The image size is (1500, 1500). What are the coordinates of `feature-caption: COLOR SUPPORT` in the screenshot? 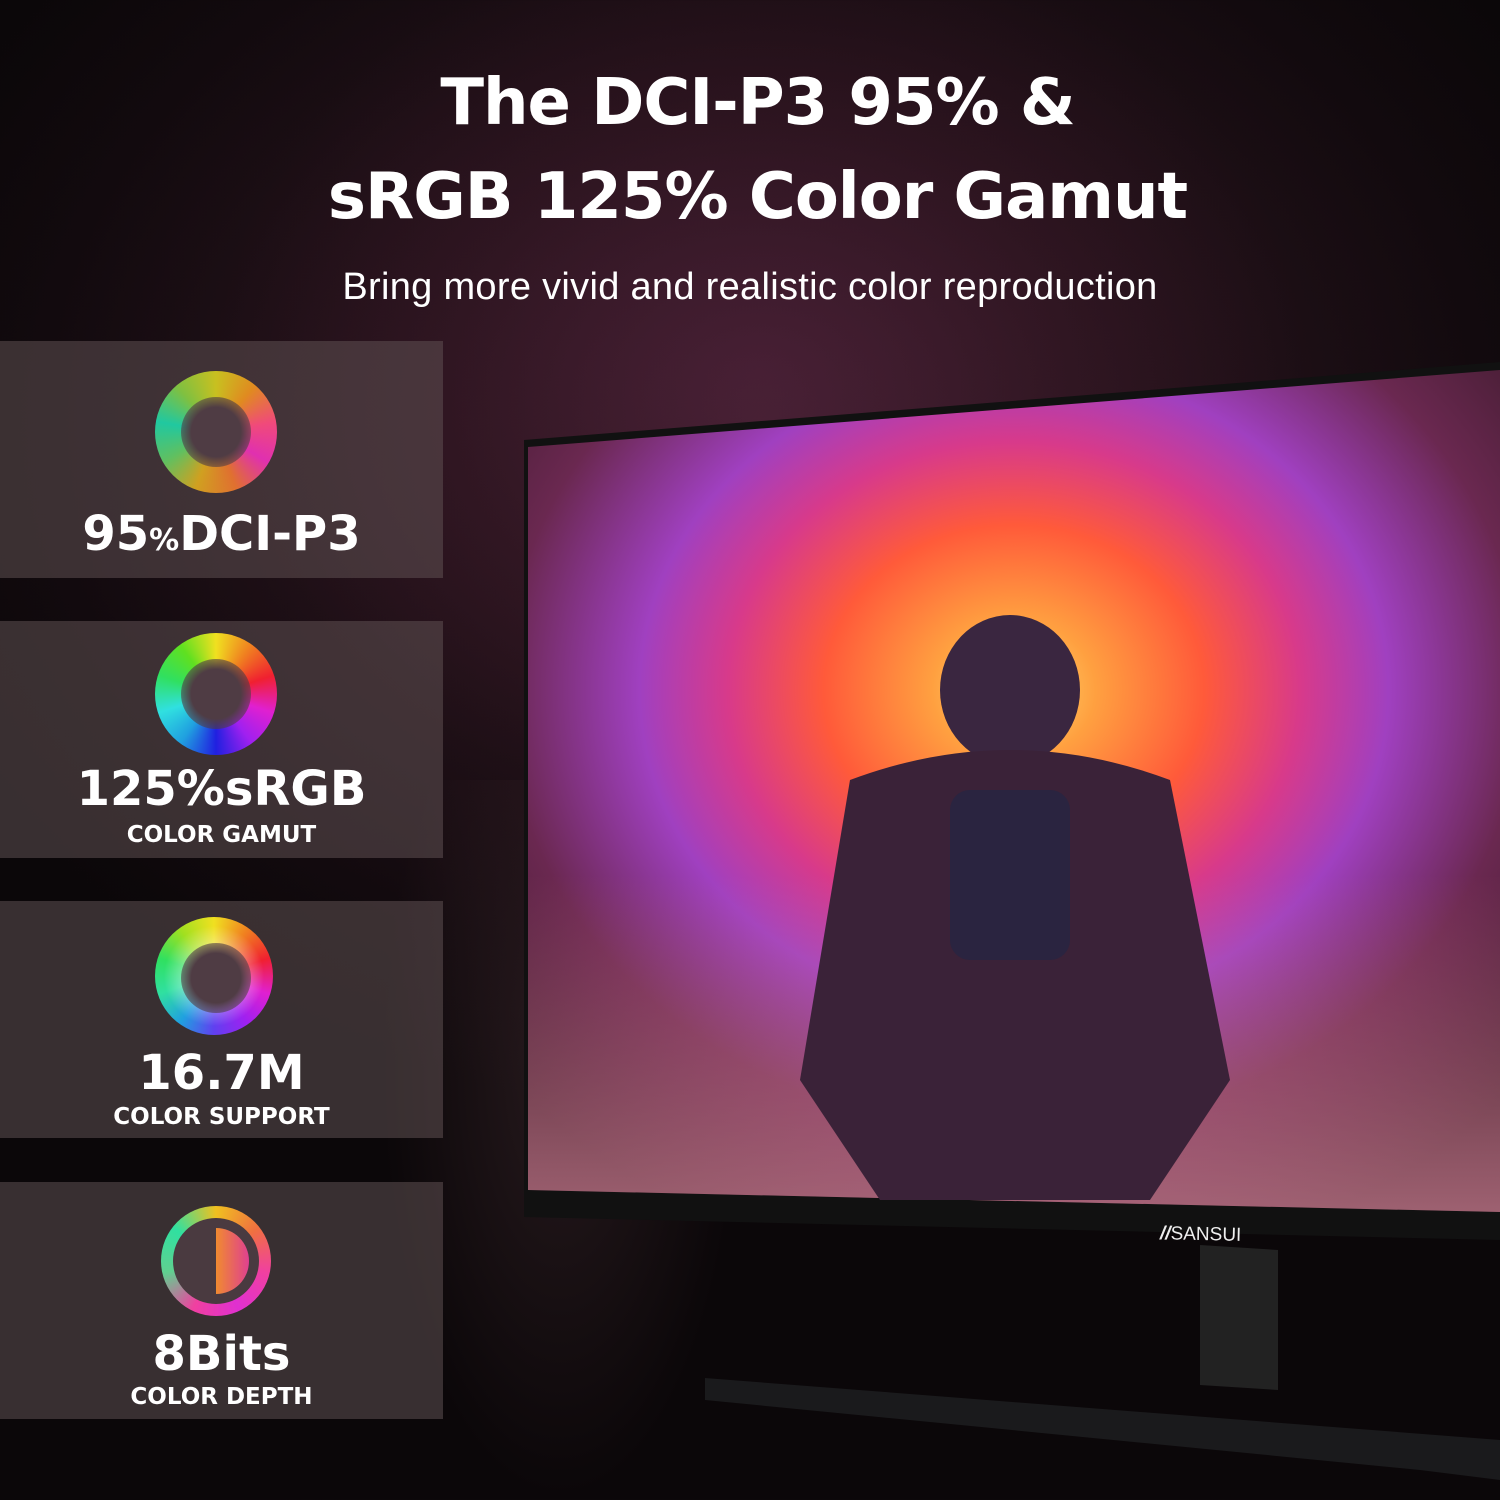 It's located at (221, 1117).